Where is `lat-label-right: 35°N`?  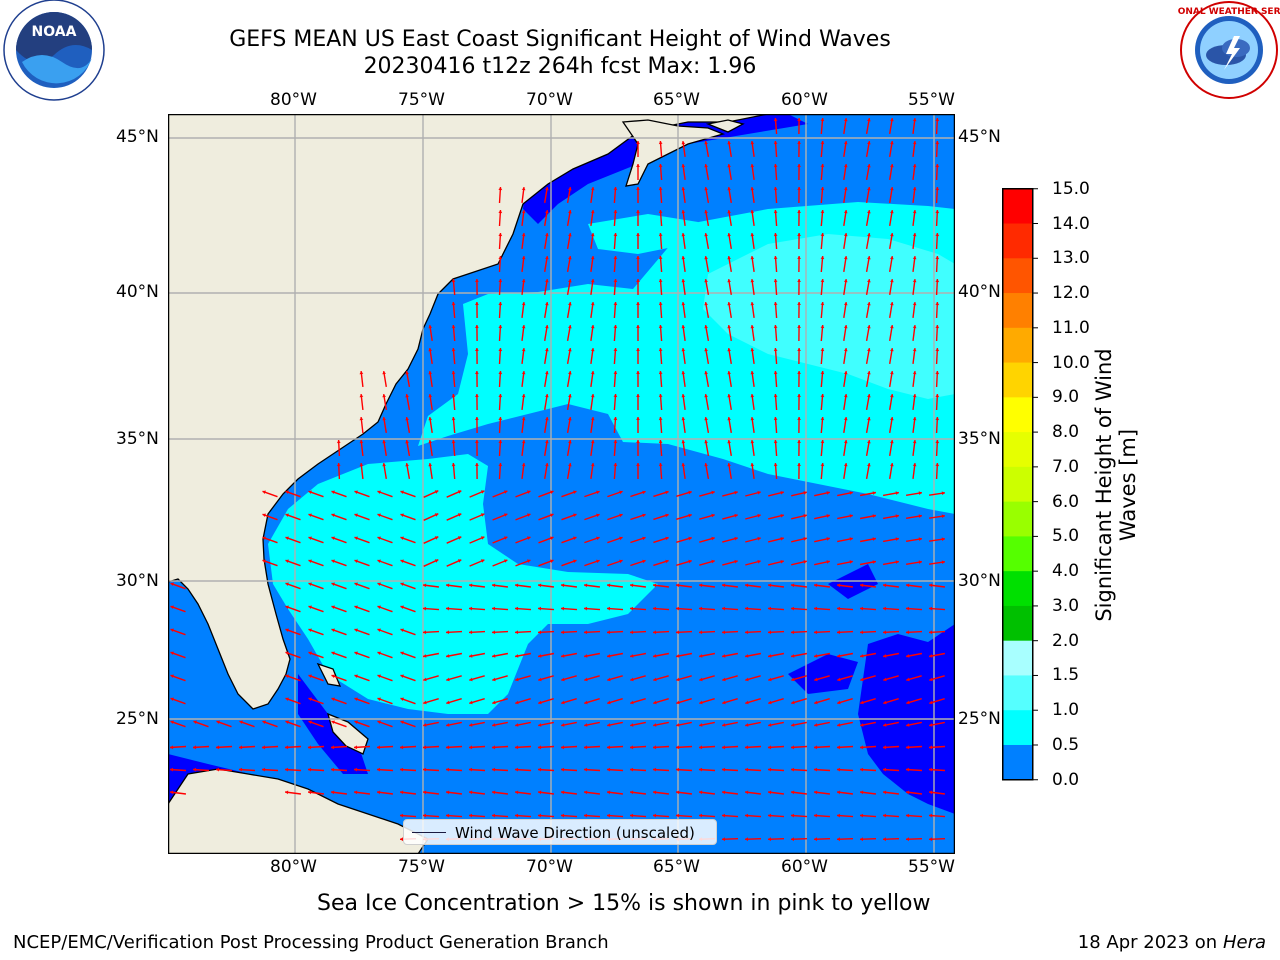 lat-label-right: 35°N is located at coordinates (979, 439).